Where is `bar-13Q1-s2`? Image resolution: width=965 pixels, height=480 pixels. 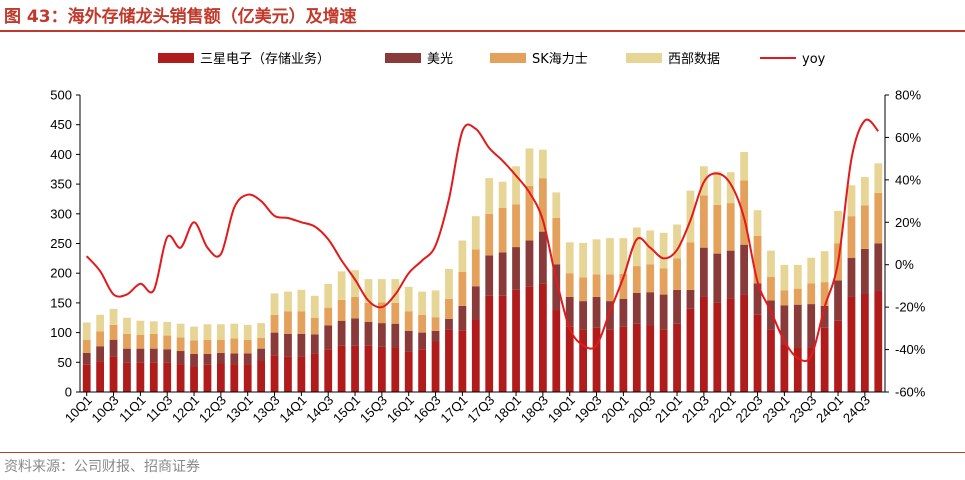 bar-13Q1-s2 is located at coordinates (247, 346).